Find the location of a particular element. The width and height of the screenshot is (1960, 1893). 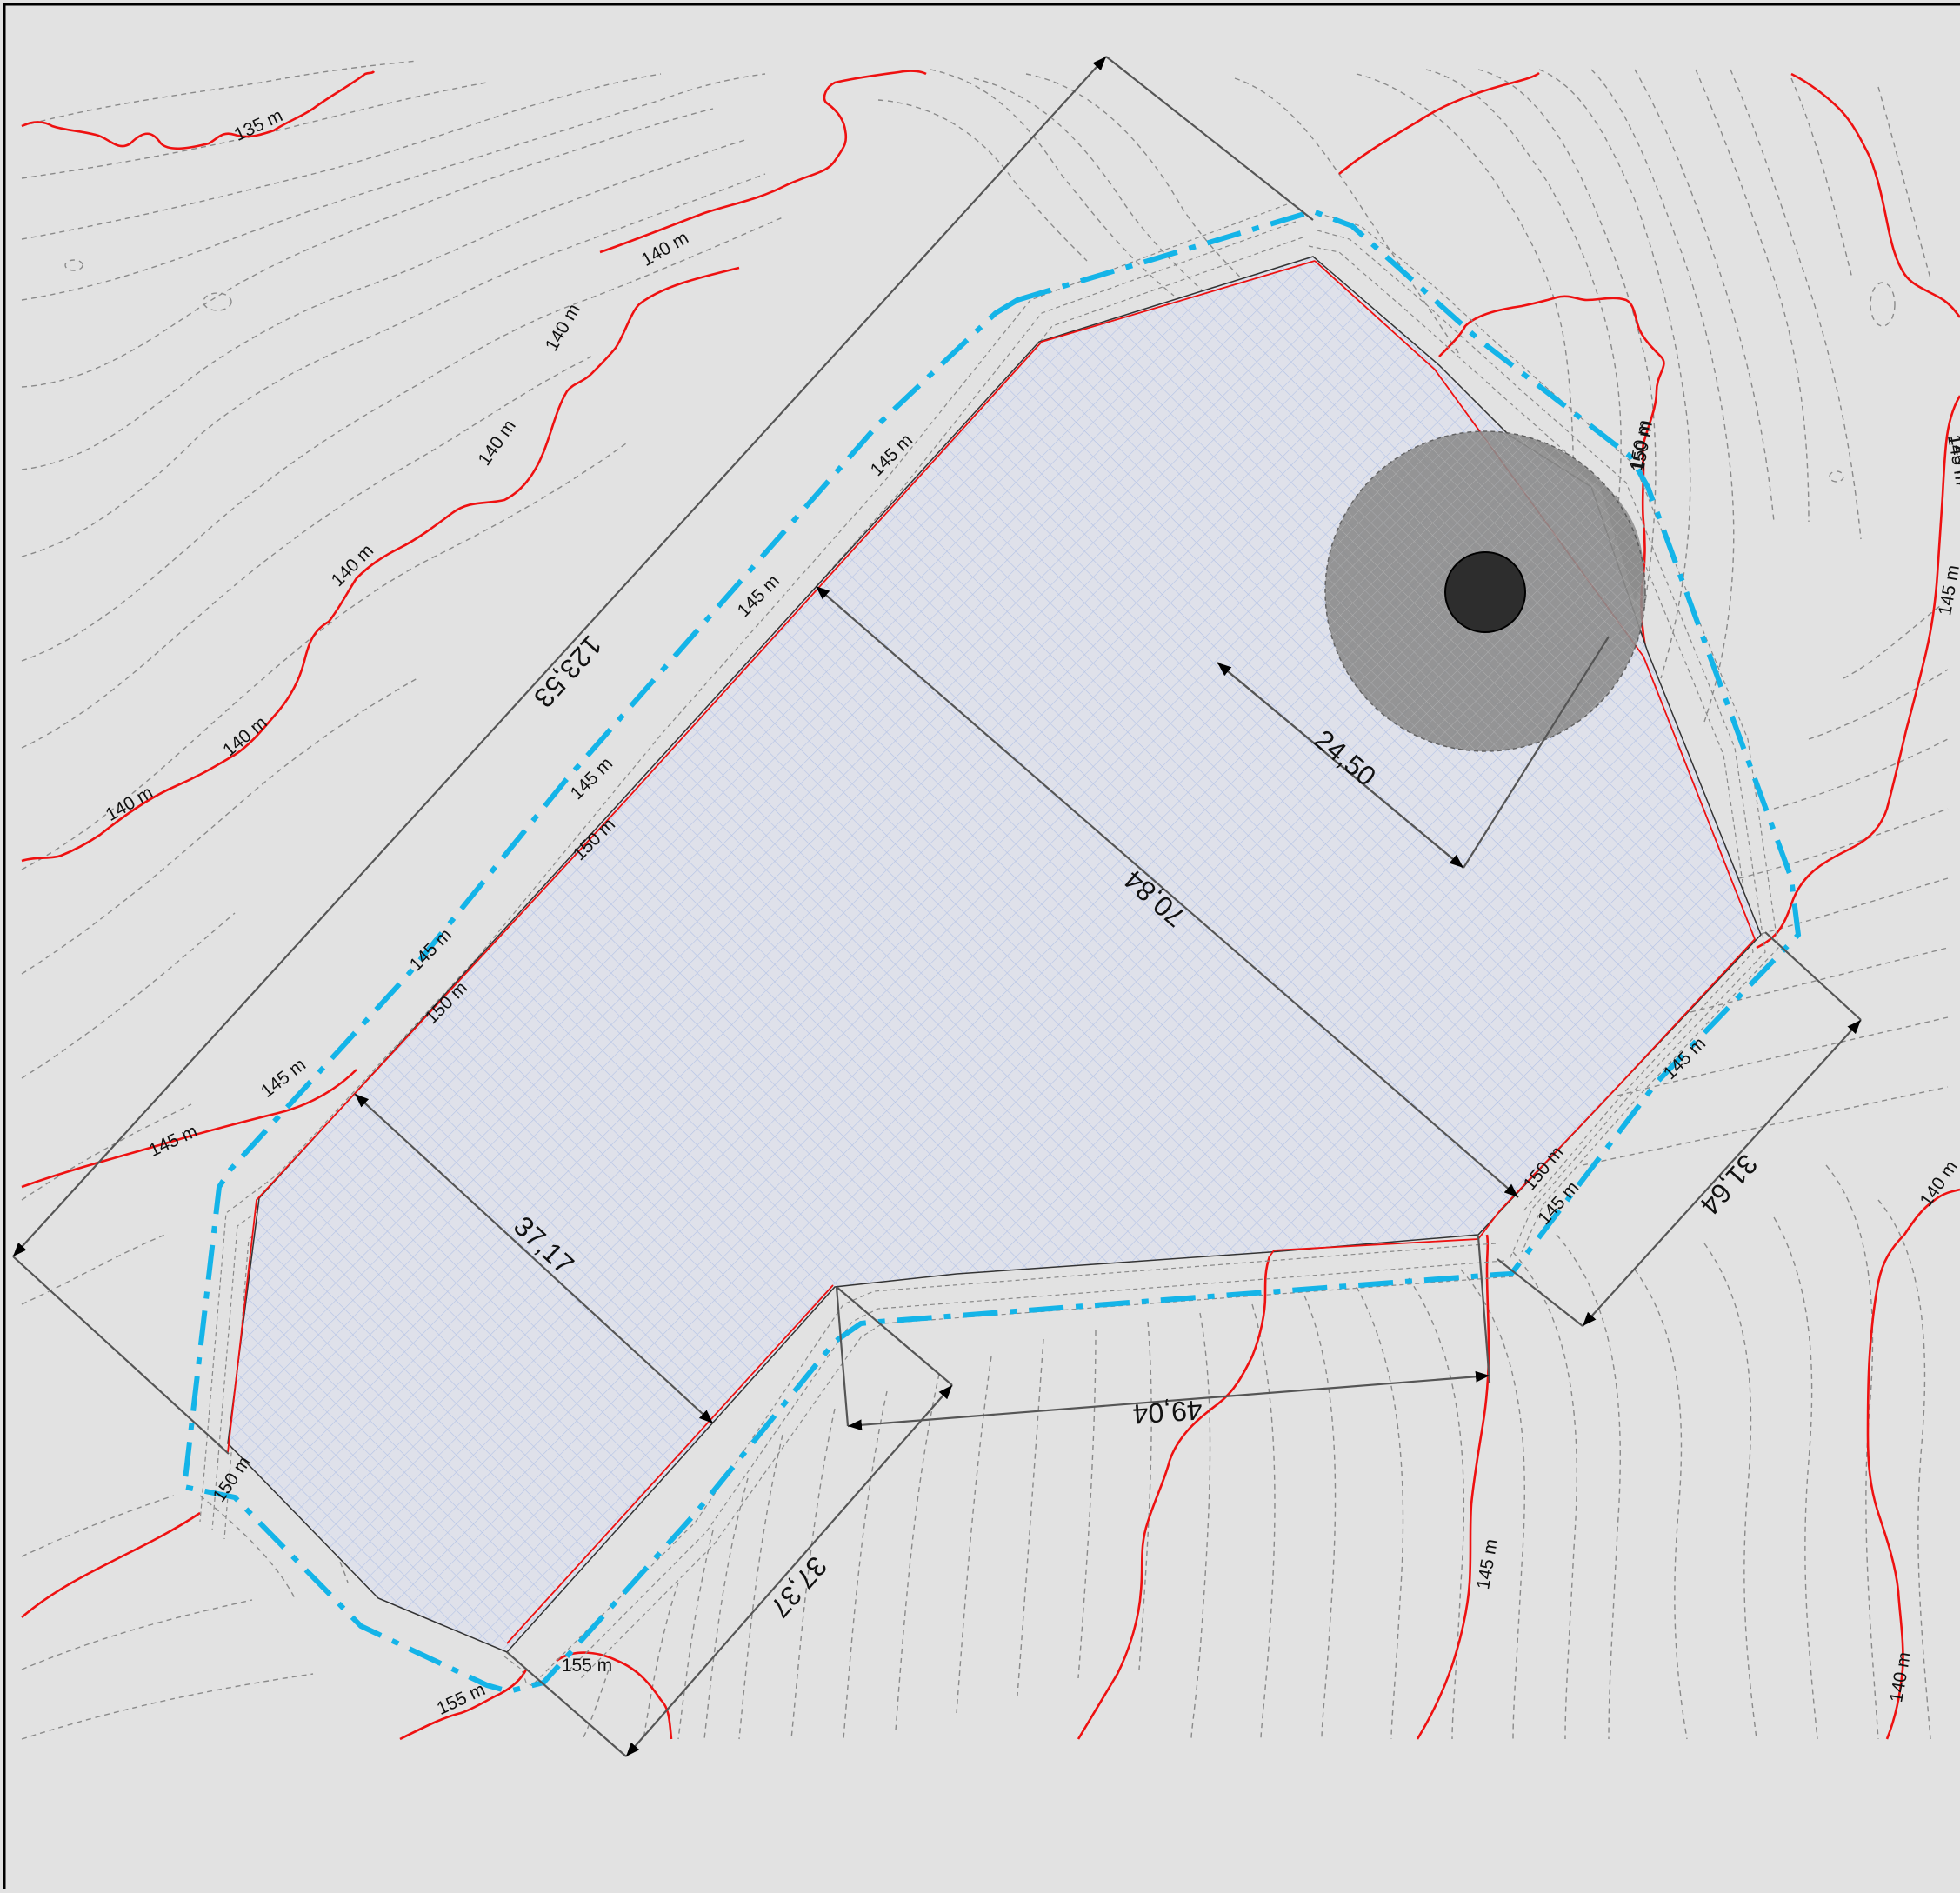

contour-label: 155 m is located at coordinates (587, 1666).